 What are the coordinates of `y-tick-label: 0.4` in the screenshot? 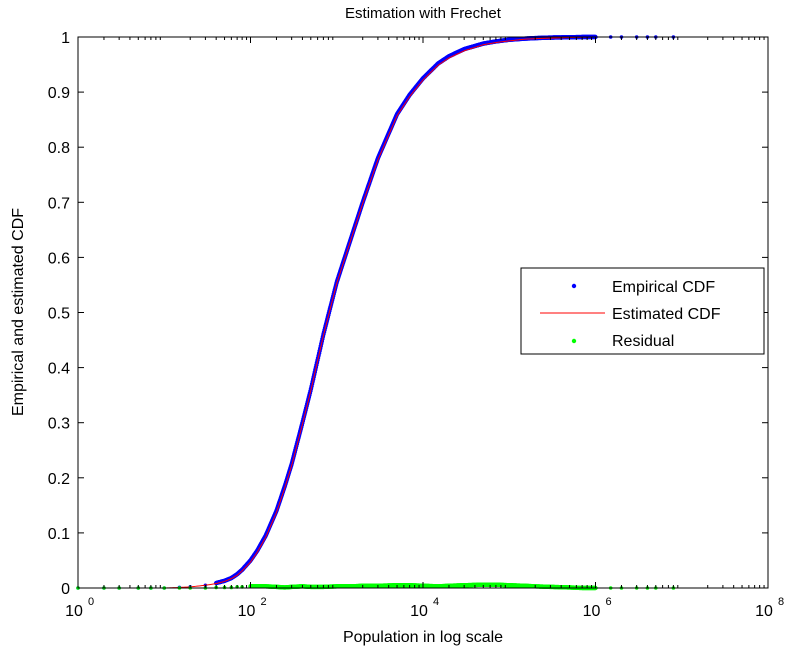 It's located at (59, 369).